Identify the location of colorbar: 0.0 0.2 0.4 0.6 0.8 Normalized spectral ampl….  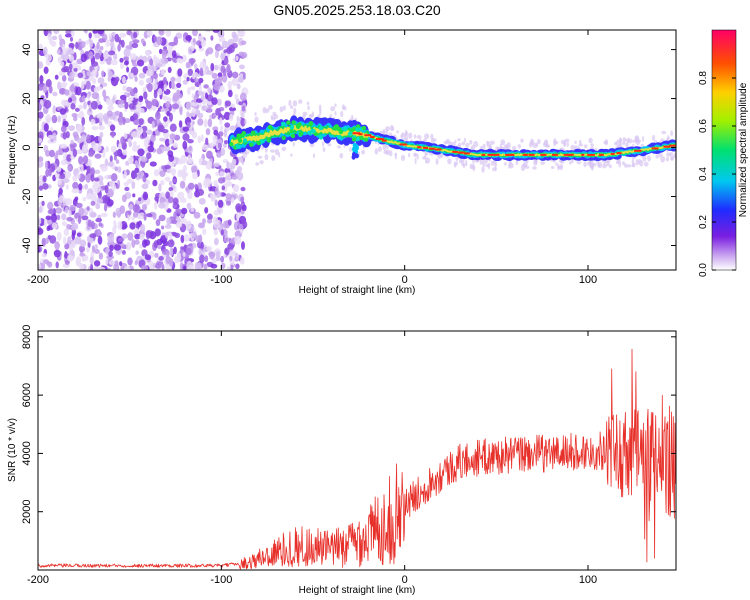
(723, 153).